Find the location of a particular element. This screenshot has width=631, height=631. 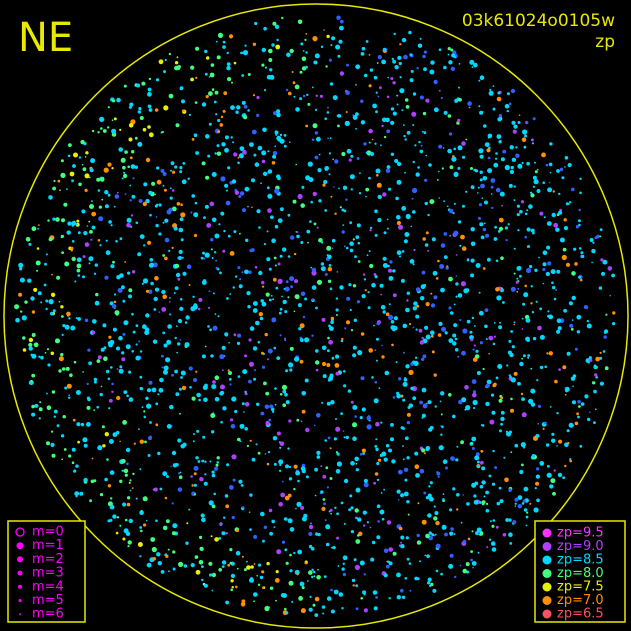

legend-label: m=0 is located at coordinates (48, 532).